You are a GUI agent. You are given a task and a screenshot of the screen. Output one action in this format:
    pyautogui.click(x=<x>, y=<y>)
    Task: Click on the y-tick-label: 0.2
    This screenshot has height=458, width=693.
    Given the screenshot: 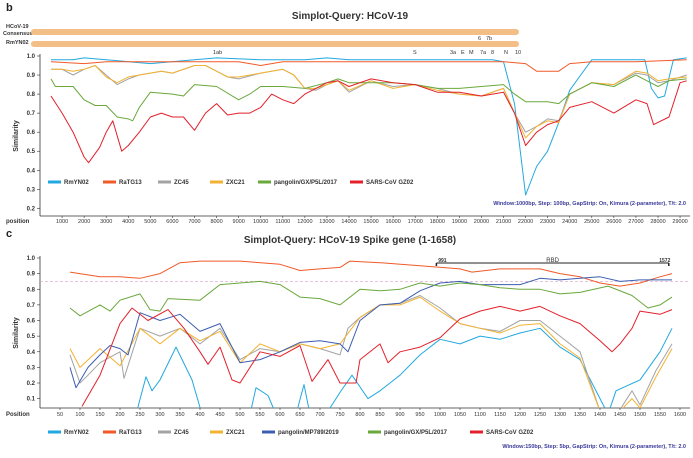 What is the action you would take?
    pyautogui.click(x=31, y=384)
    